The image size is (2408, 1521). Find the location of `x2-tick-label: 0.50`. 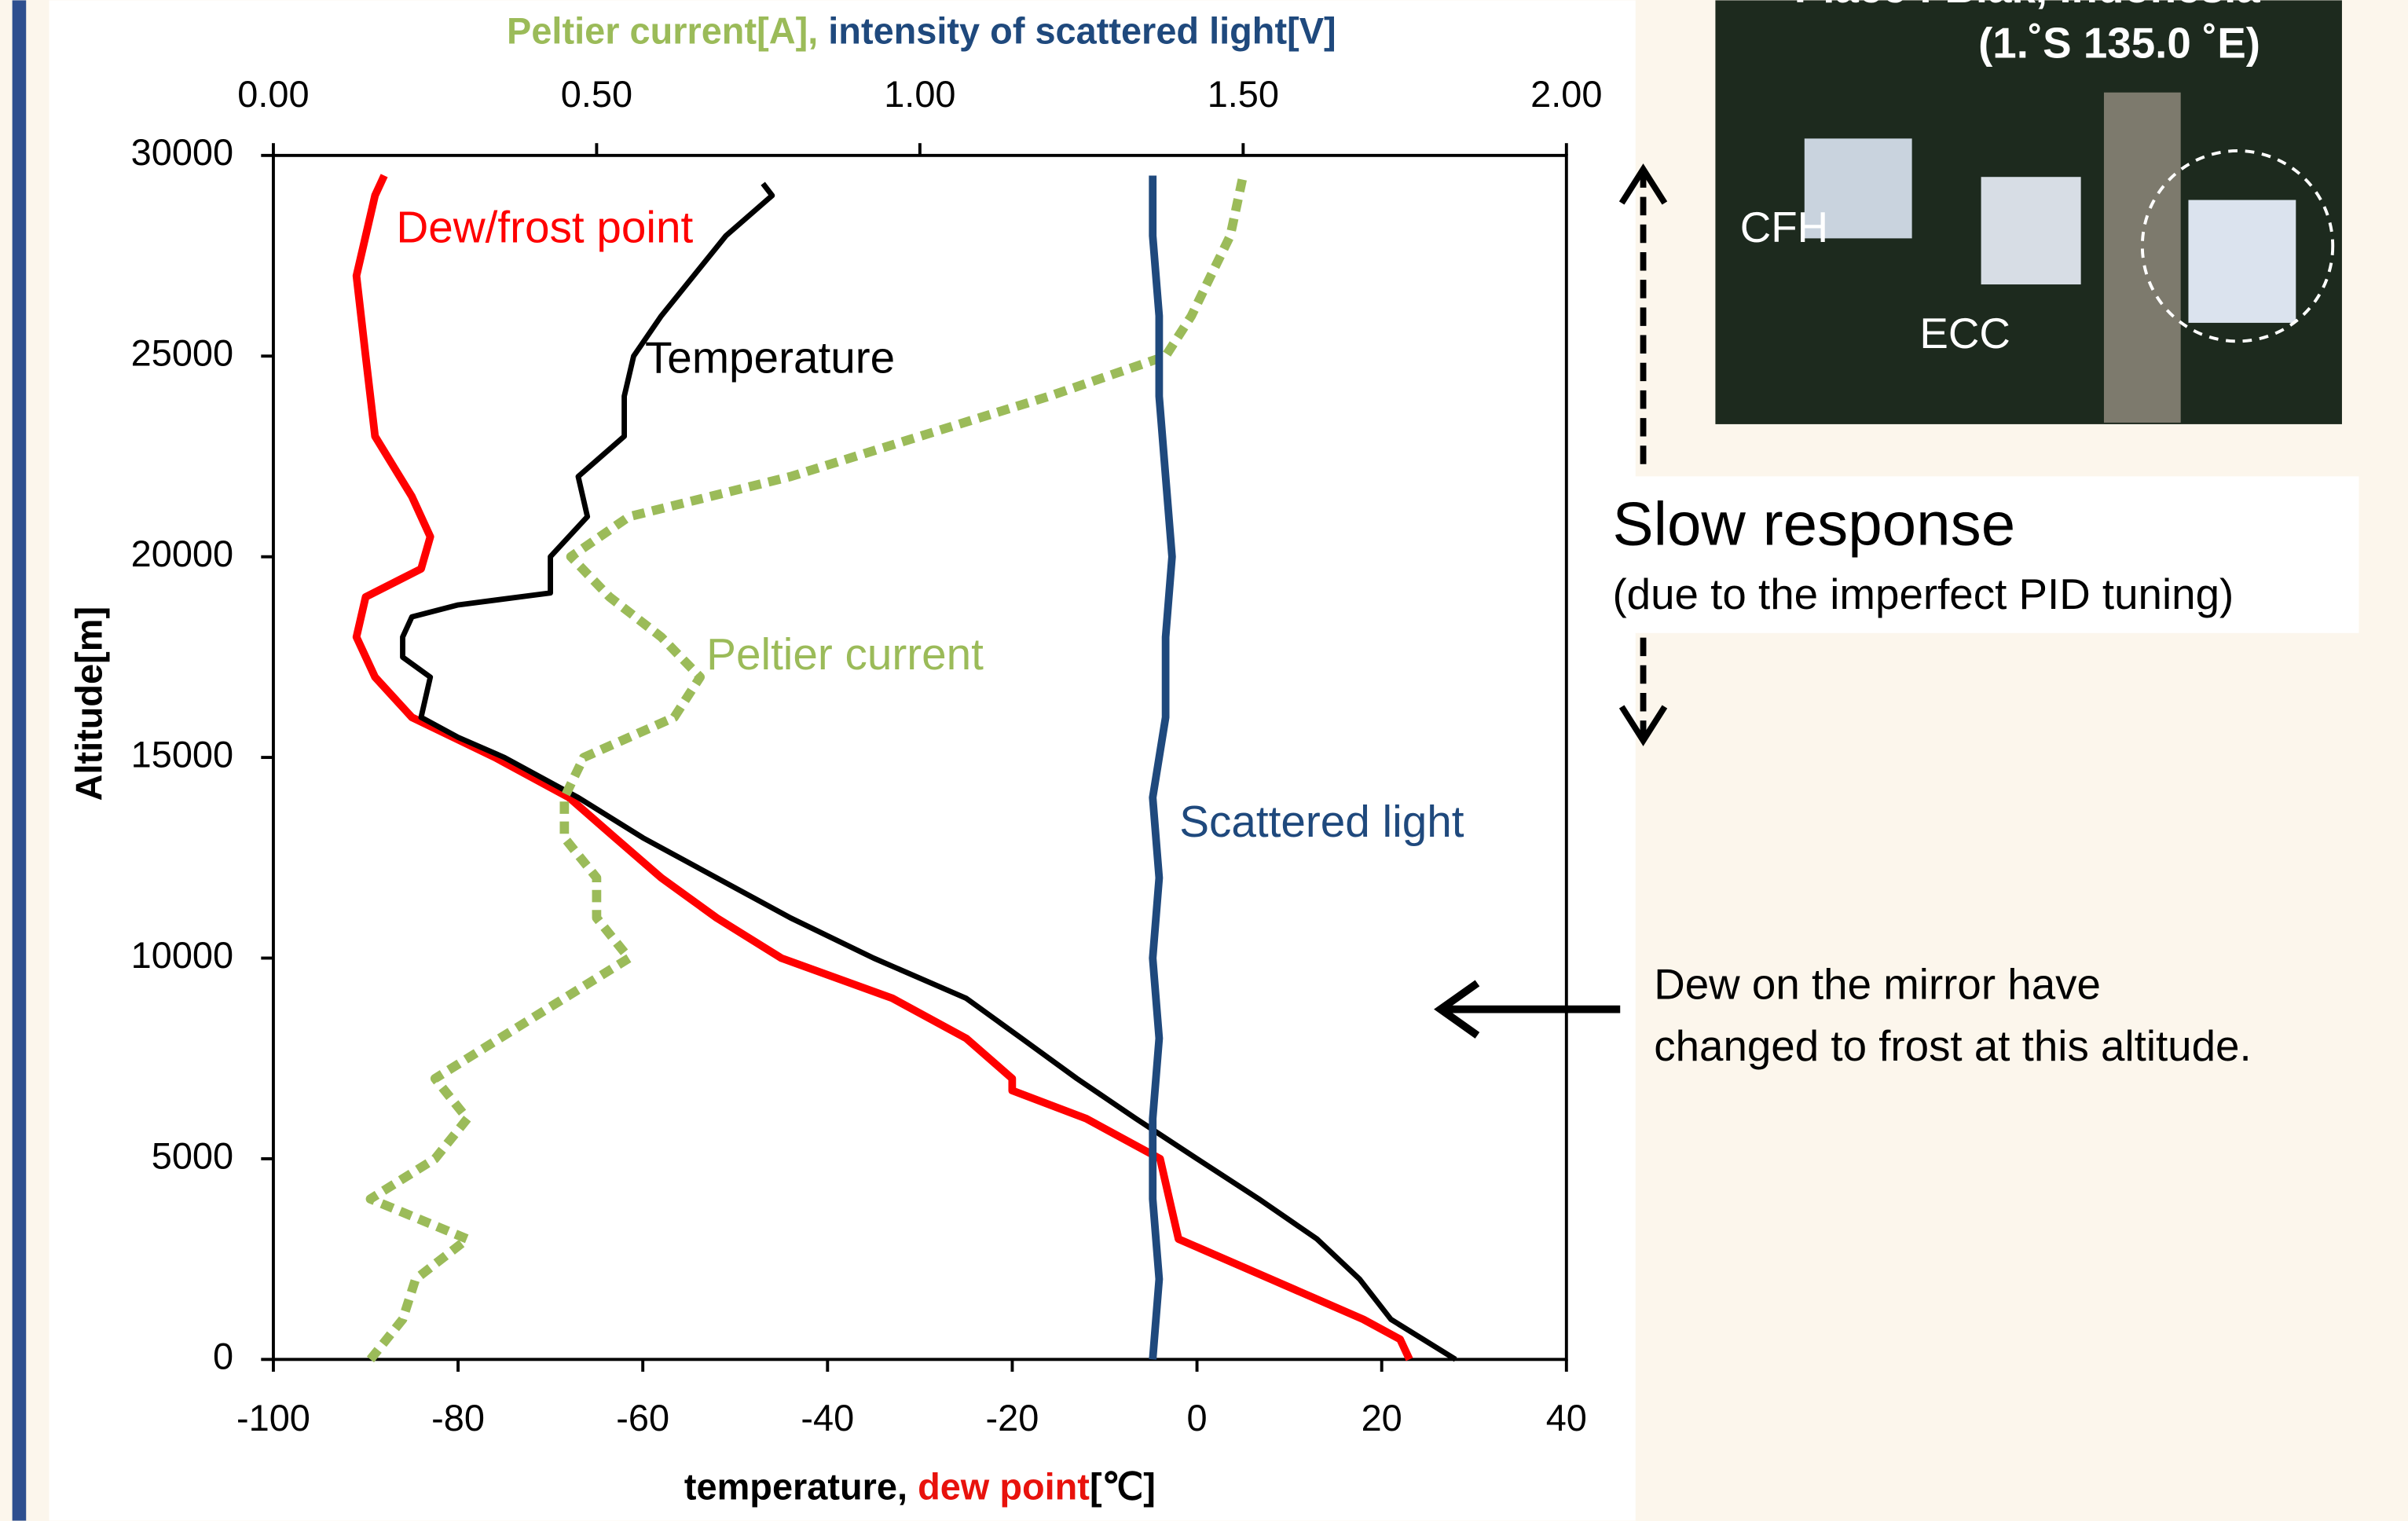

x2-tick-label: 0.50 is located at coordinates (596, 94).